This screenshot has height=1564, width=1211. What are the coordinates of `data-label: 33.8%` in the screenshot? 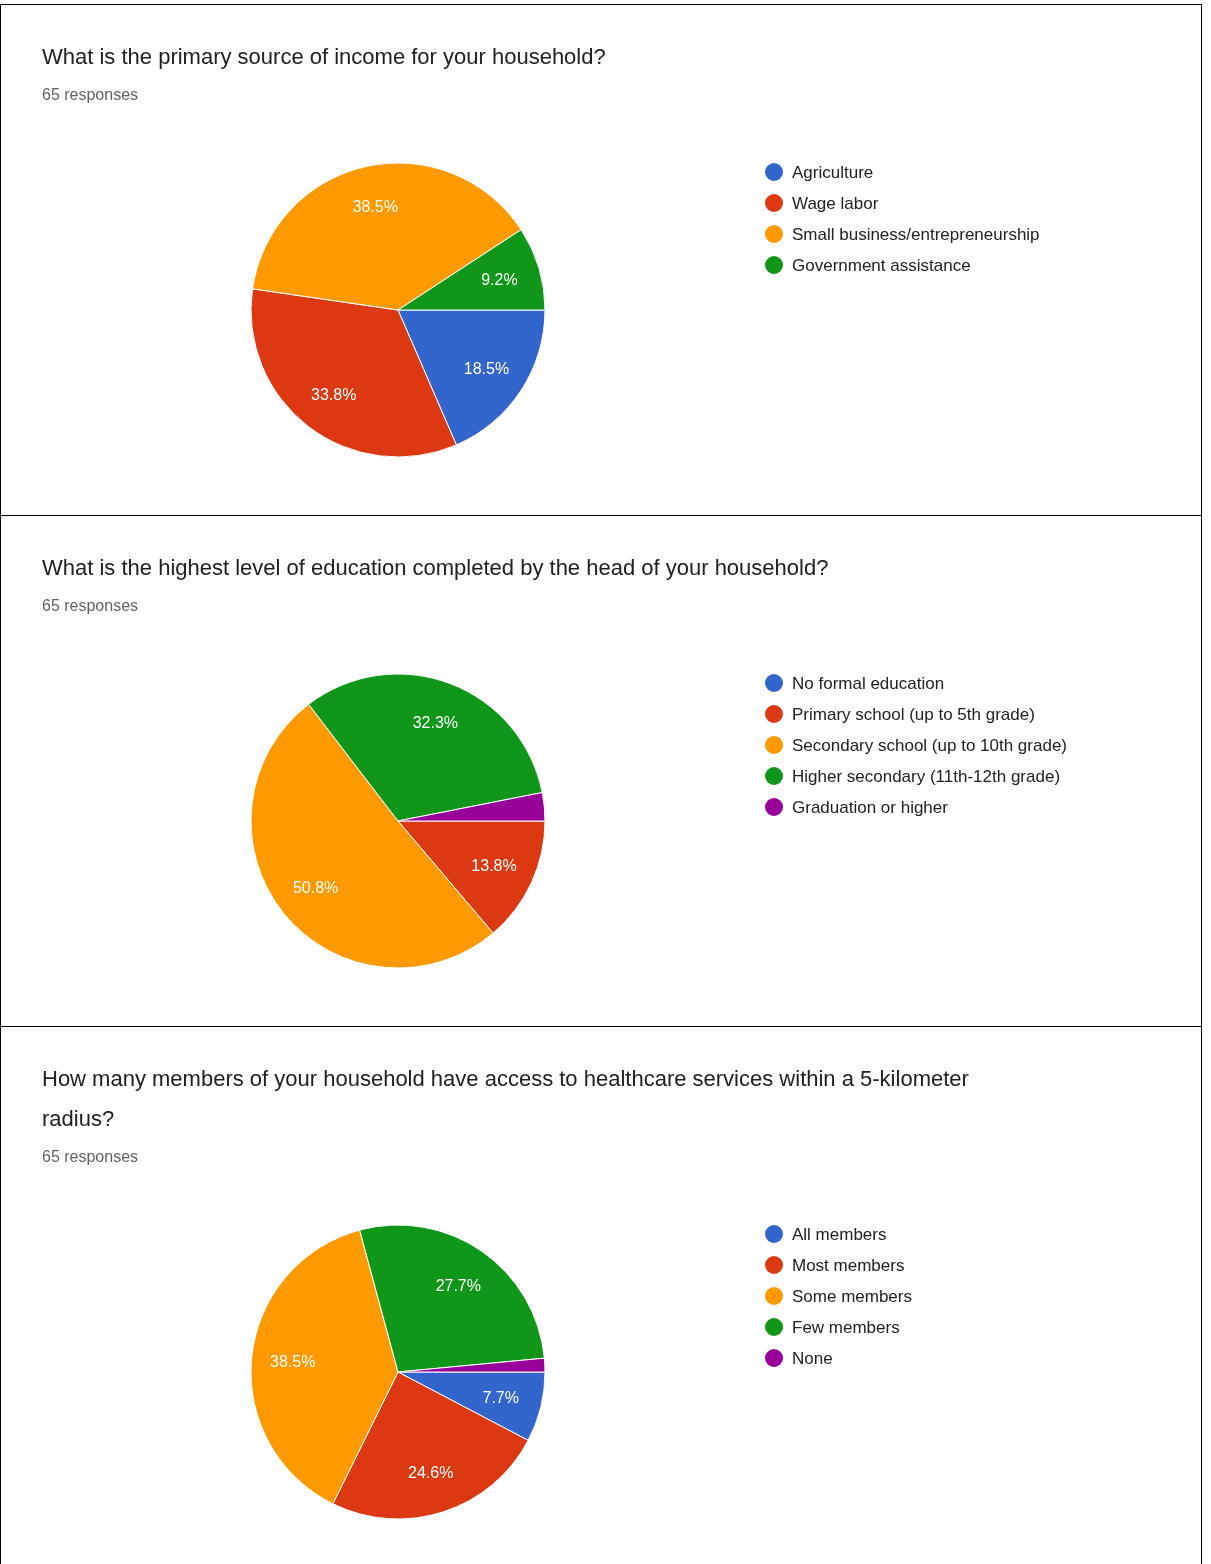 It's located at (333, 394).